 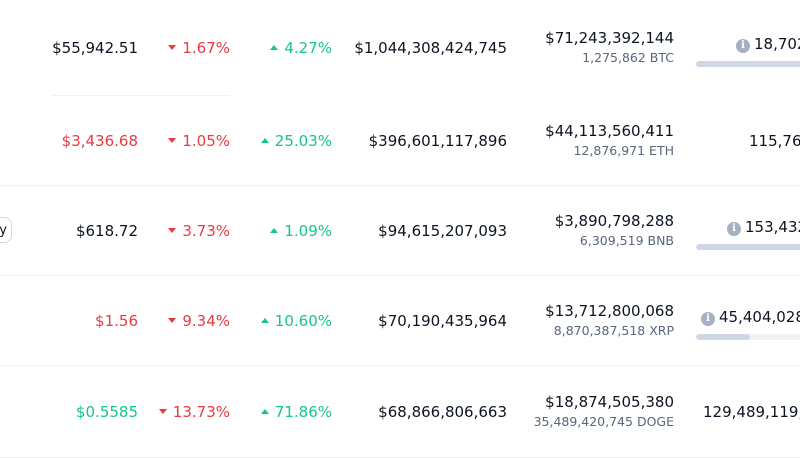 I want to click on circulating-supply-cell: i 45,404,028, so click(x=750, y=317).